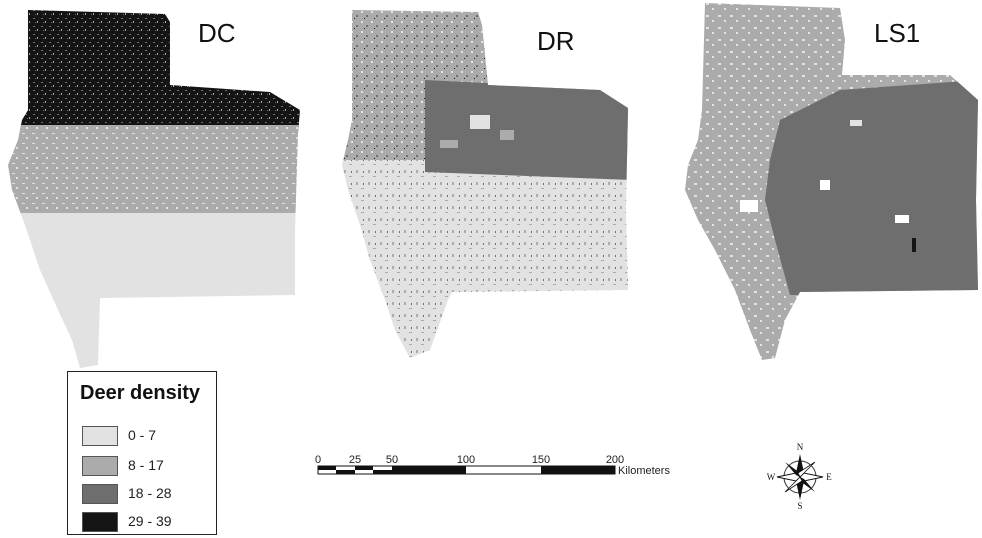 The width and height of the screenshot is (982, 538). I want to click on legend-label: 8 - 17, so click(146, 465).